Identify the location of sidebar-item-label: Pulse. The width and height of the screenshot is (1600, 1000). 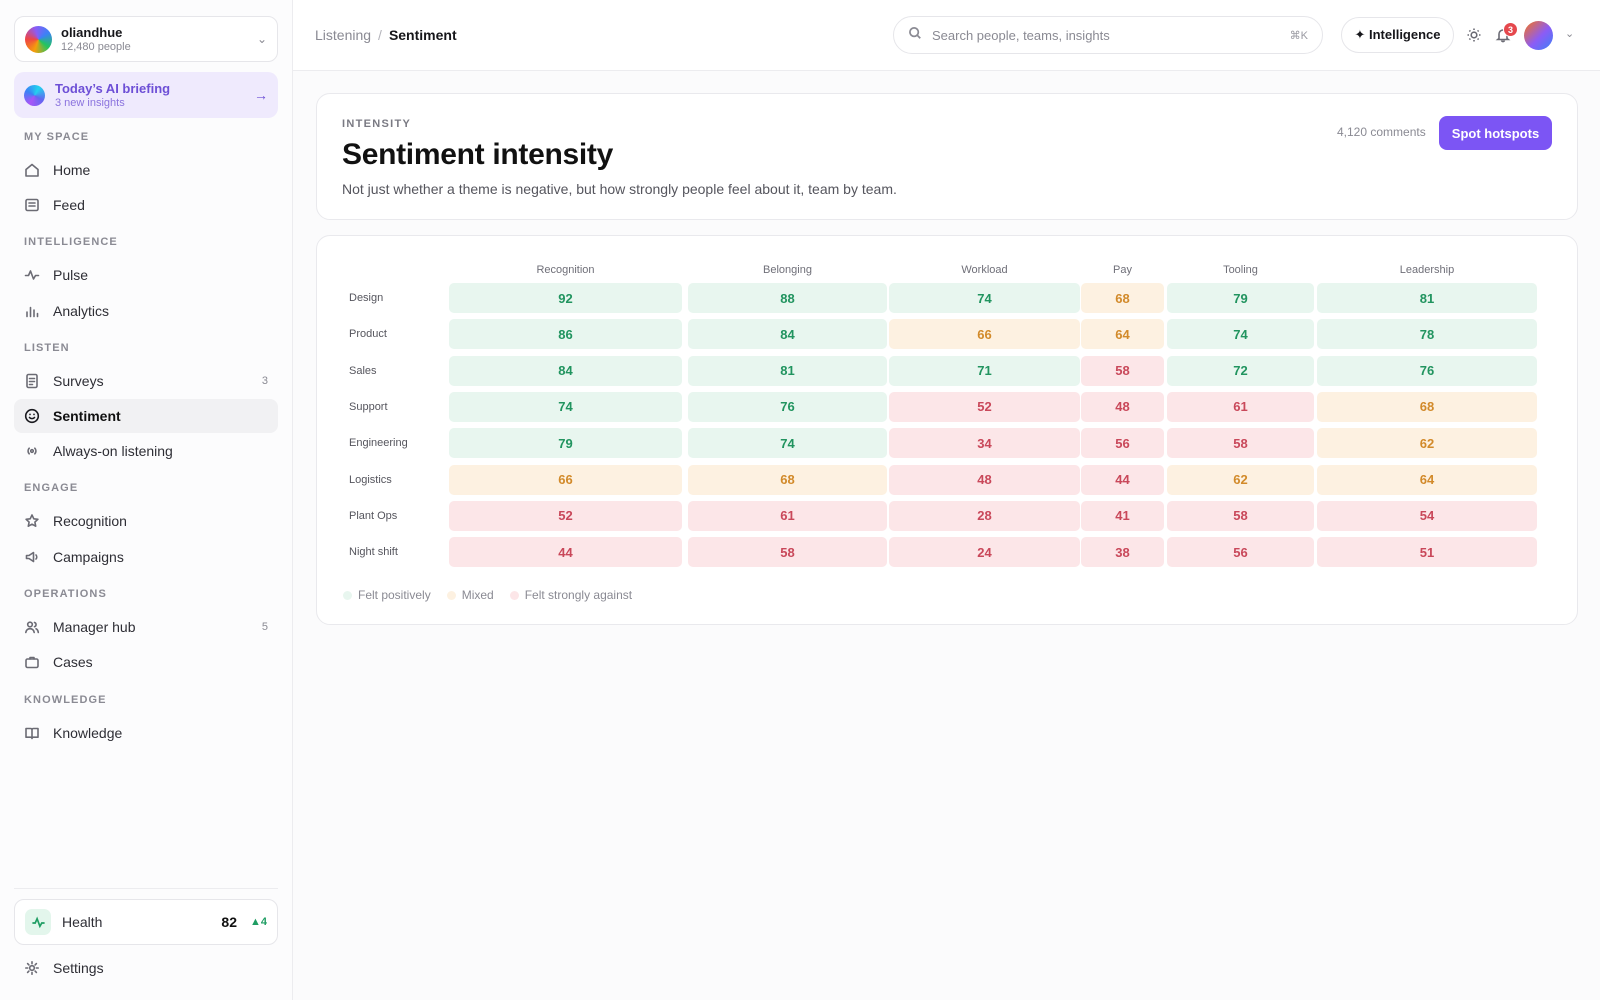
(71, 275).